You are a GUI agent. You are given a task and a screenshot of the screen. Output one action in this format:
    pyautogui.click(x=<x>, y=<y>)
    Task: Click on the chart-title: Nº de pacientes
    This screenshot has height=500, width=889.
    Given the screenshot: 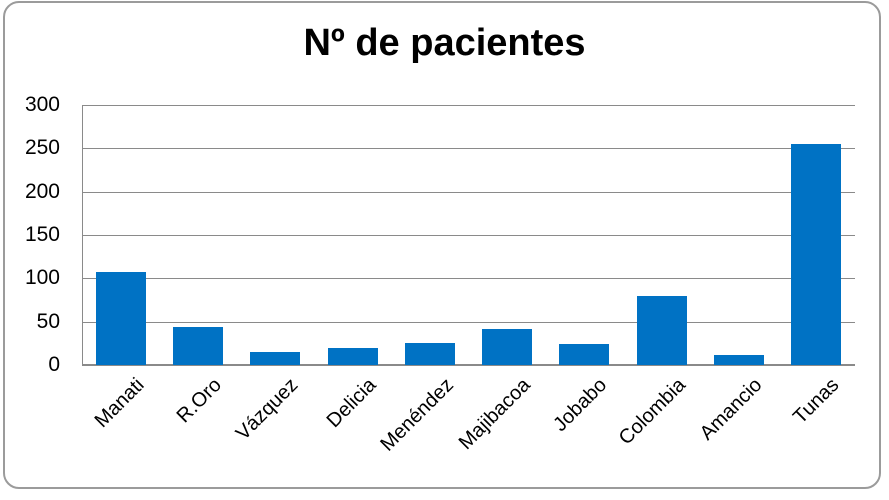 What is the action you would take?
    pyautogui.click(x=444, y=43)
    